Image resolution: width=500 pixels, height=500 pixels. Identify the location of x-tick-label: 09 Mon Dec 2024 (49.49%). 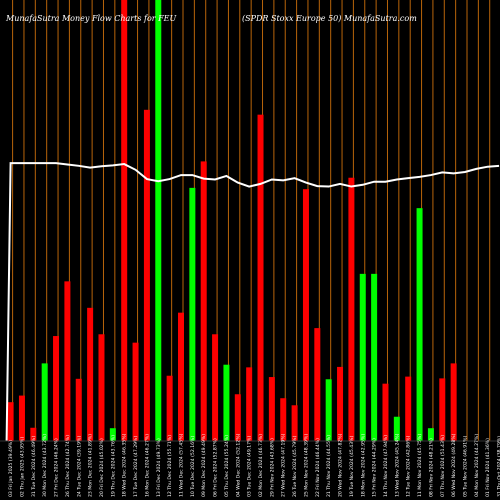
(204, 465).